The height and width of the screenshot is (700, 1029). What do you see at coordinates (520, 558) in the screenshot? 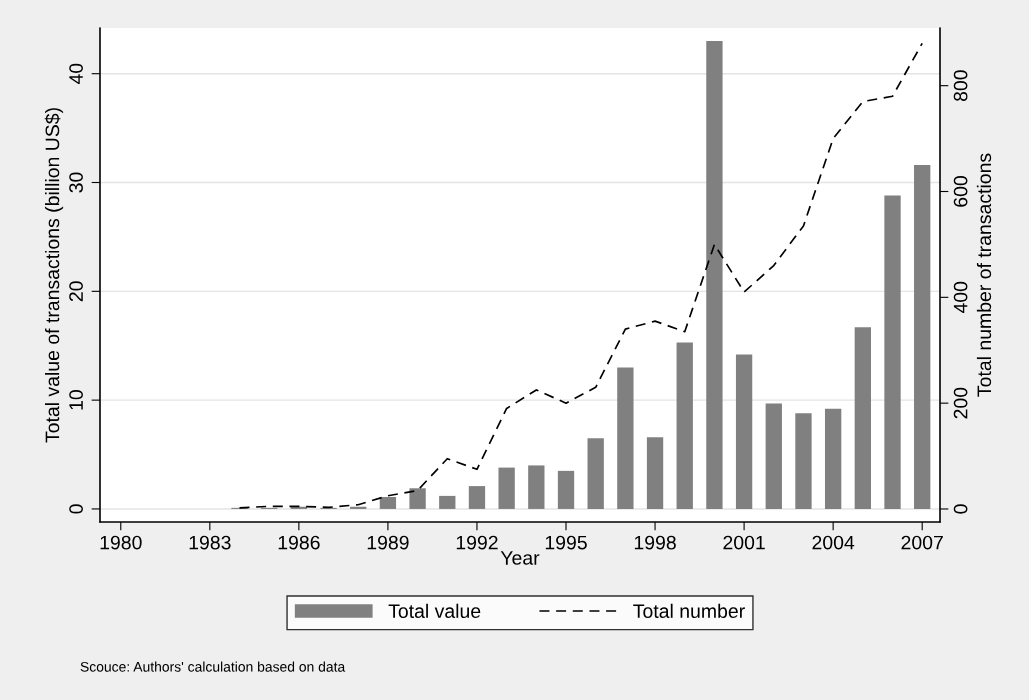
I see `x-axis-title: Year` at bounding box center [520, 558].